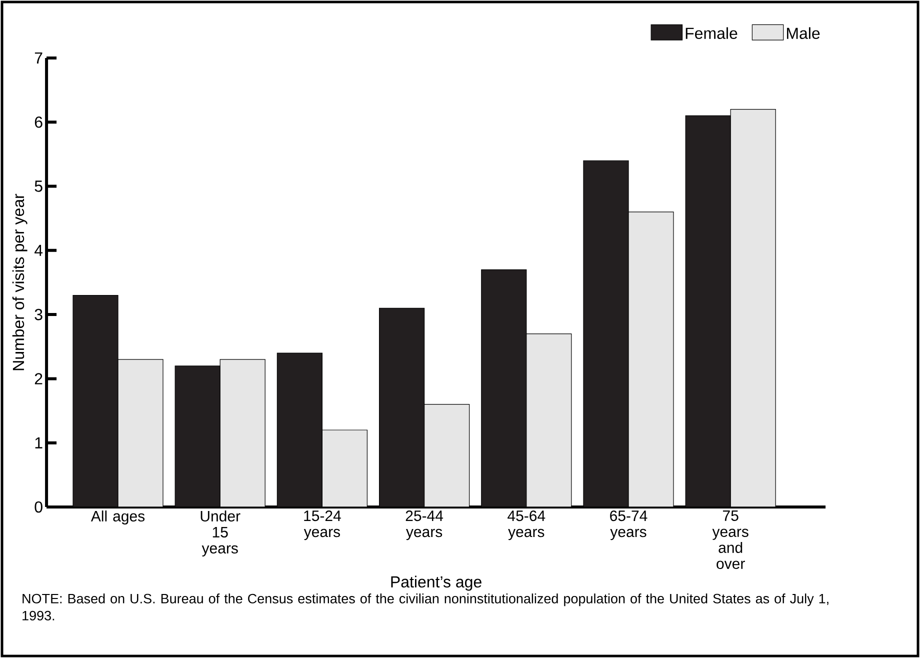  What do you see at coordinates (436, 583) in the screenshot?
I see `x-axis-title: Patient’s age` at bounding box center [436, 583].